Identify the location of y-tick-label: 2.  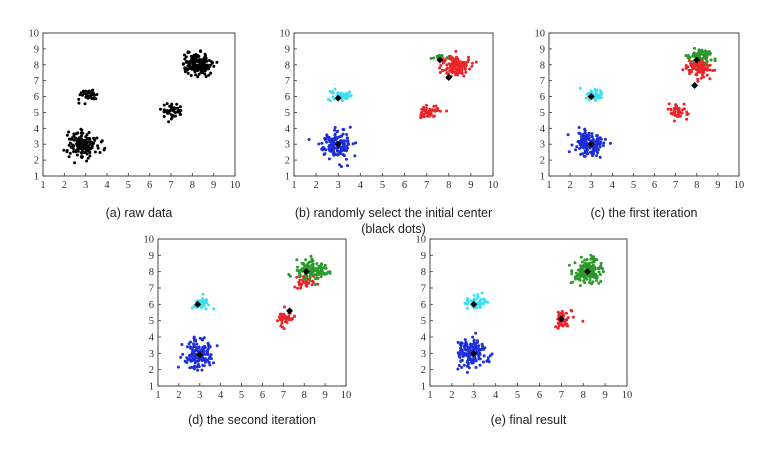
(36, 161).